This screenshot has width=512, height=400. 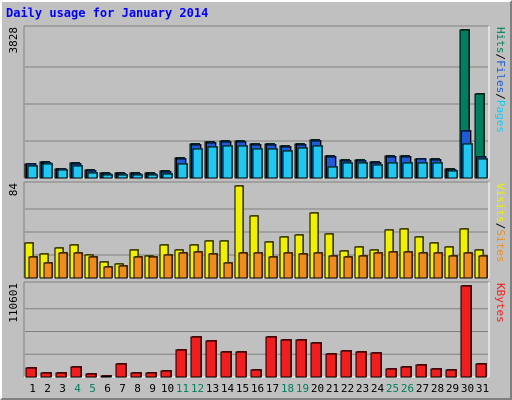 I want to click on middle-ymax-label: 84, so click(x=13, y=190).